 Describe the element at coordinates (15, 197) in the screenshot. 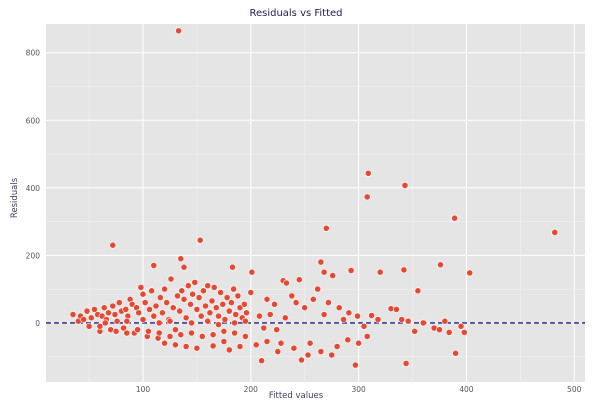

I see `y-axis-label: Residuals` at that location.